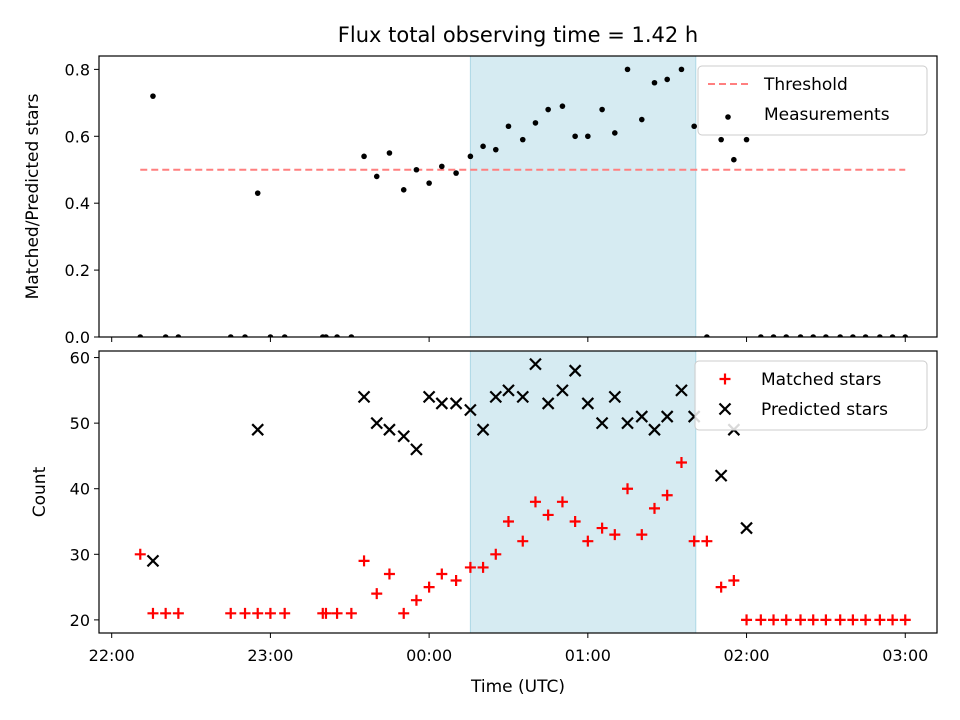 This screenshot has width=960, height=720. I want to click on x-tick-label: 23:00, so click(270, 655).